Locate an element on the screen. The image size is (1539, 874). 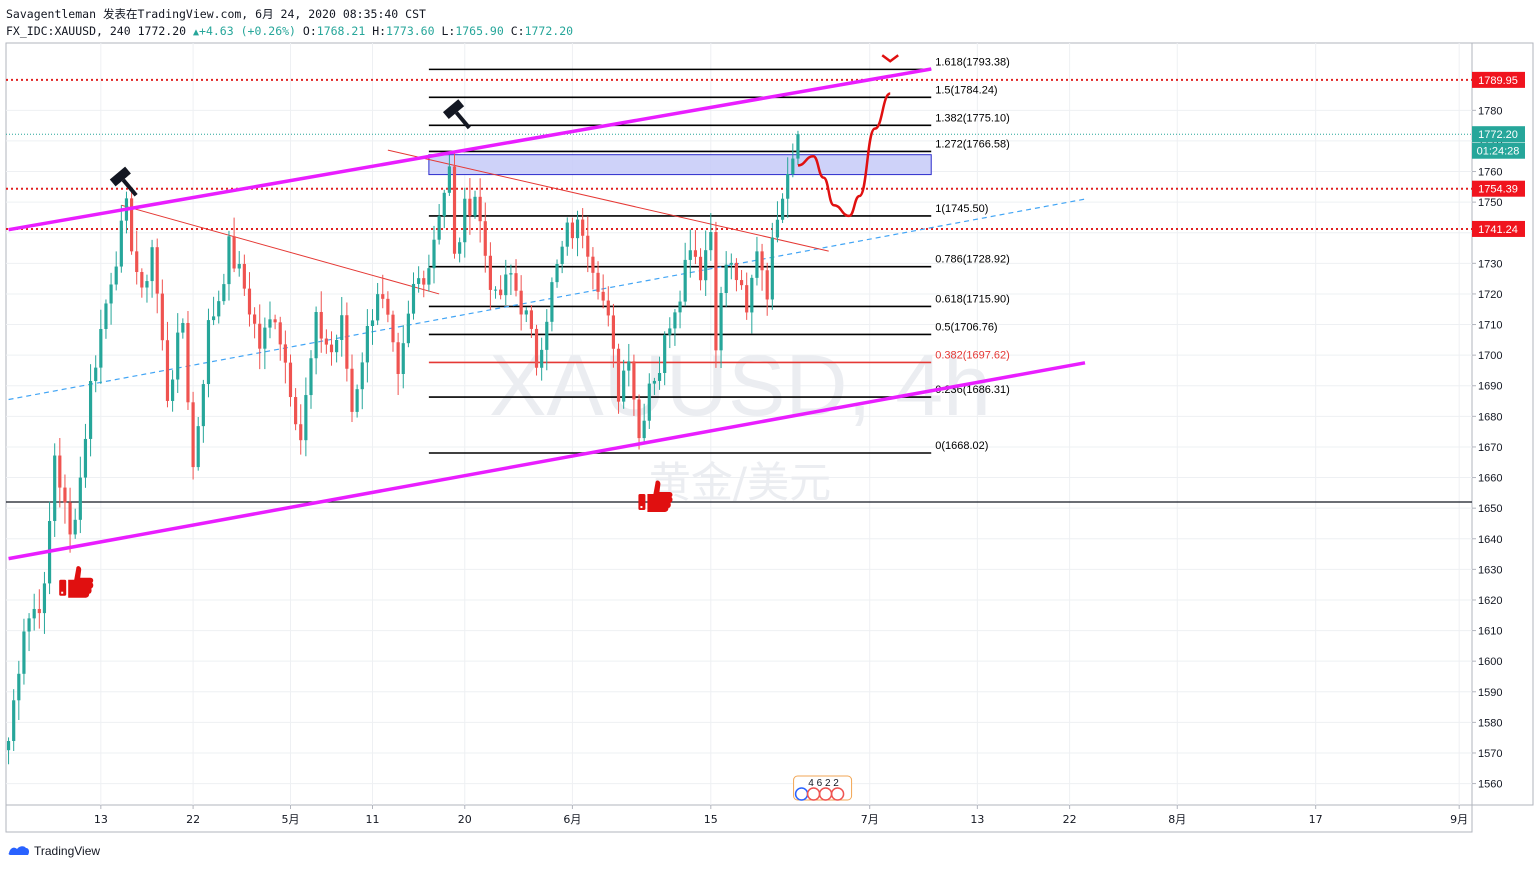
fib-level-label: 0.618(1715.90) is located at coordinates (972, 299).